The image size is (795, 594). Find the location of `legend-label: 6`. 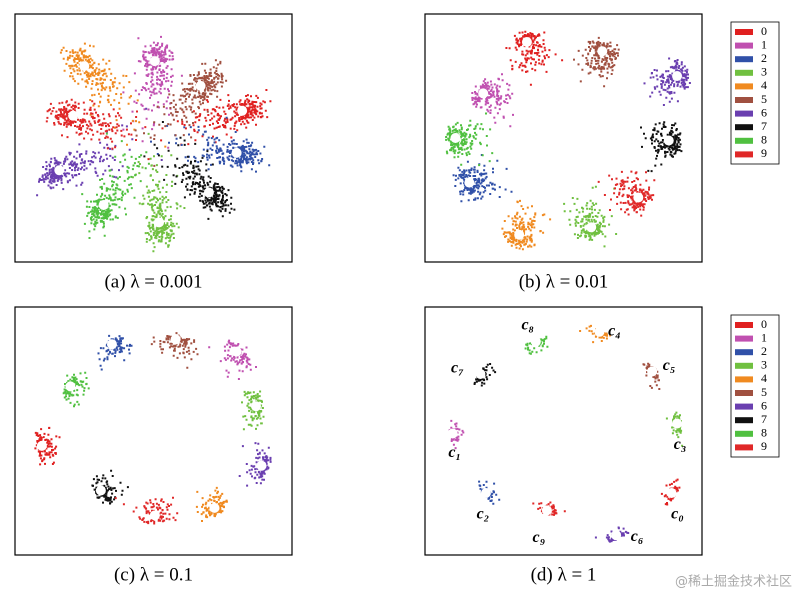

legend-label: 6 is located at coordinates (764, 405).